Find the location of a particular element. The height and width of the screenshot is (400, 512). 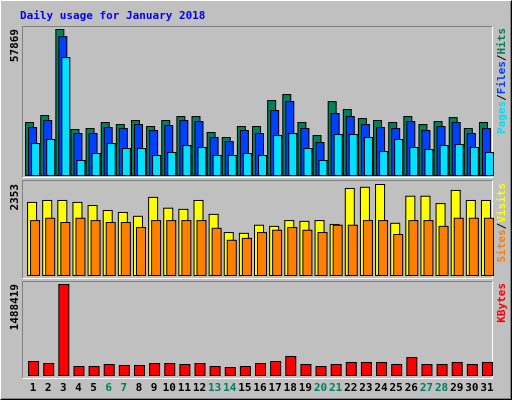

legend-entry: Files is located at coordinates (501, 77).